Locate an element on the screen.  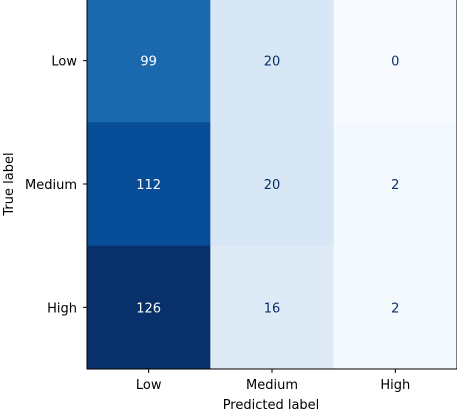
cell-value-r2-c1: 16 is located at coordinates (272, 308).